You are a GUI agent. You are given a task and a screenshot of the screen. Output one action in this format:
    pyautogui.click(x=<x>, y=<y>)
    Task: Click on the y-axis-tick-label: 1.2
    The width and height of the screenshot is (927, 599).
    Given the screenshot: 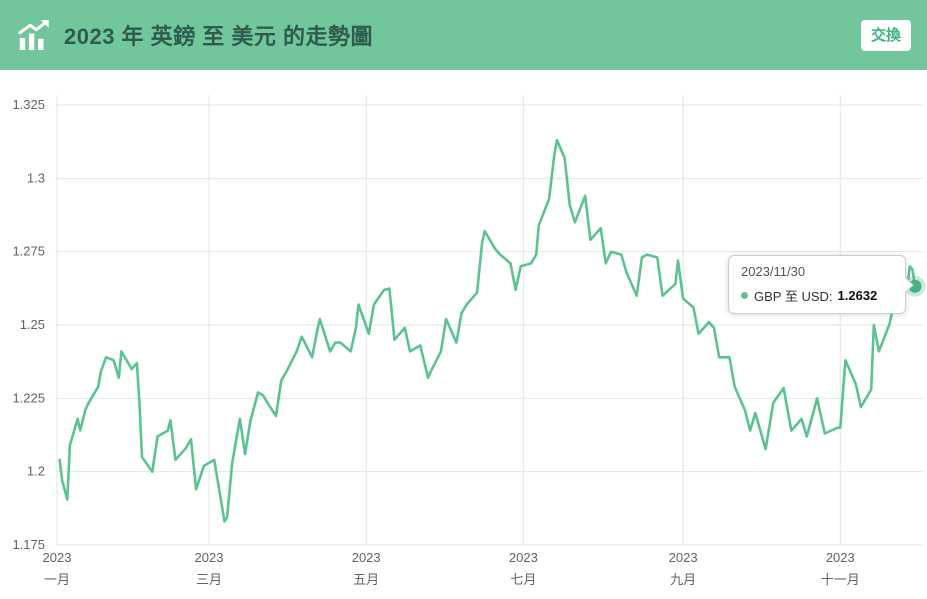 What is the action you would take?
    pyautogui.click(x=36, y=471)
    